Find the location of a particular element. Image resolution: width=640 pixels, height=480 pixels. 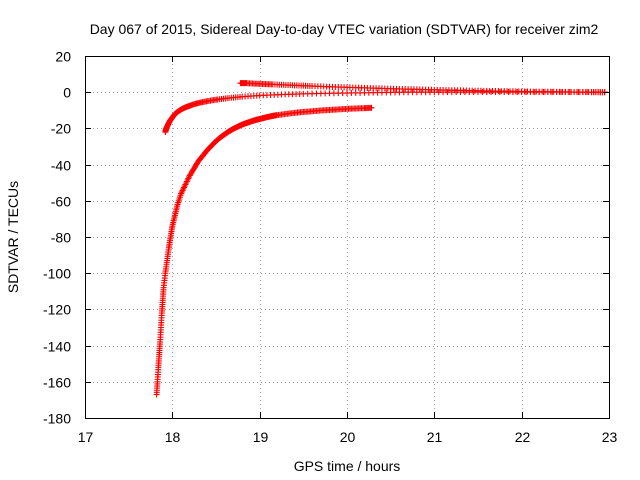

x-tick-label: 22 is located at coordinates (523, 437).